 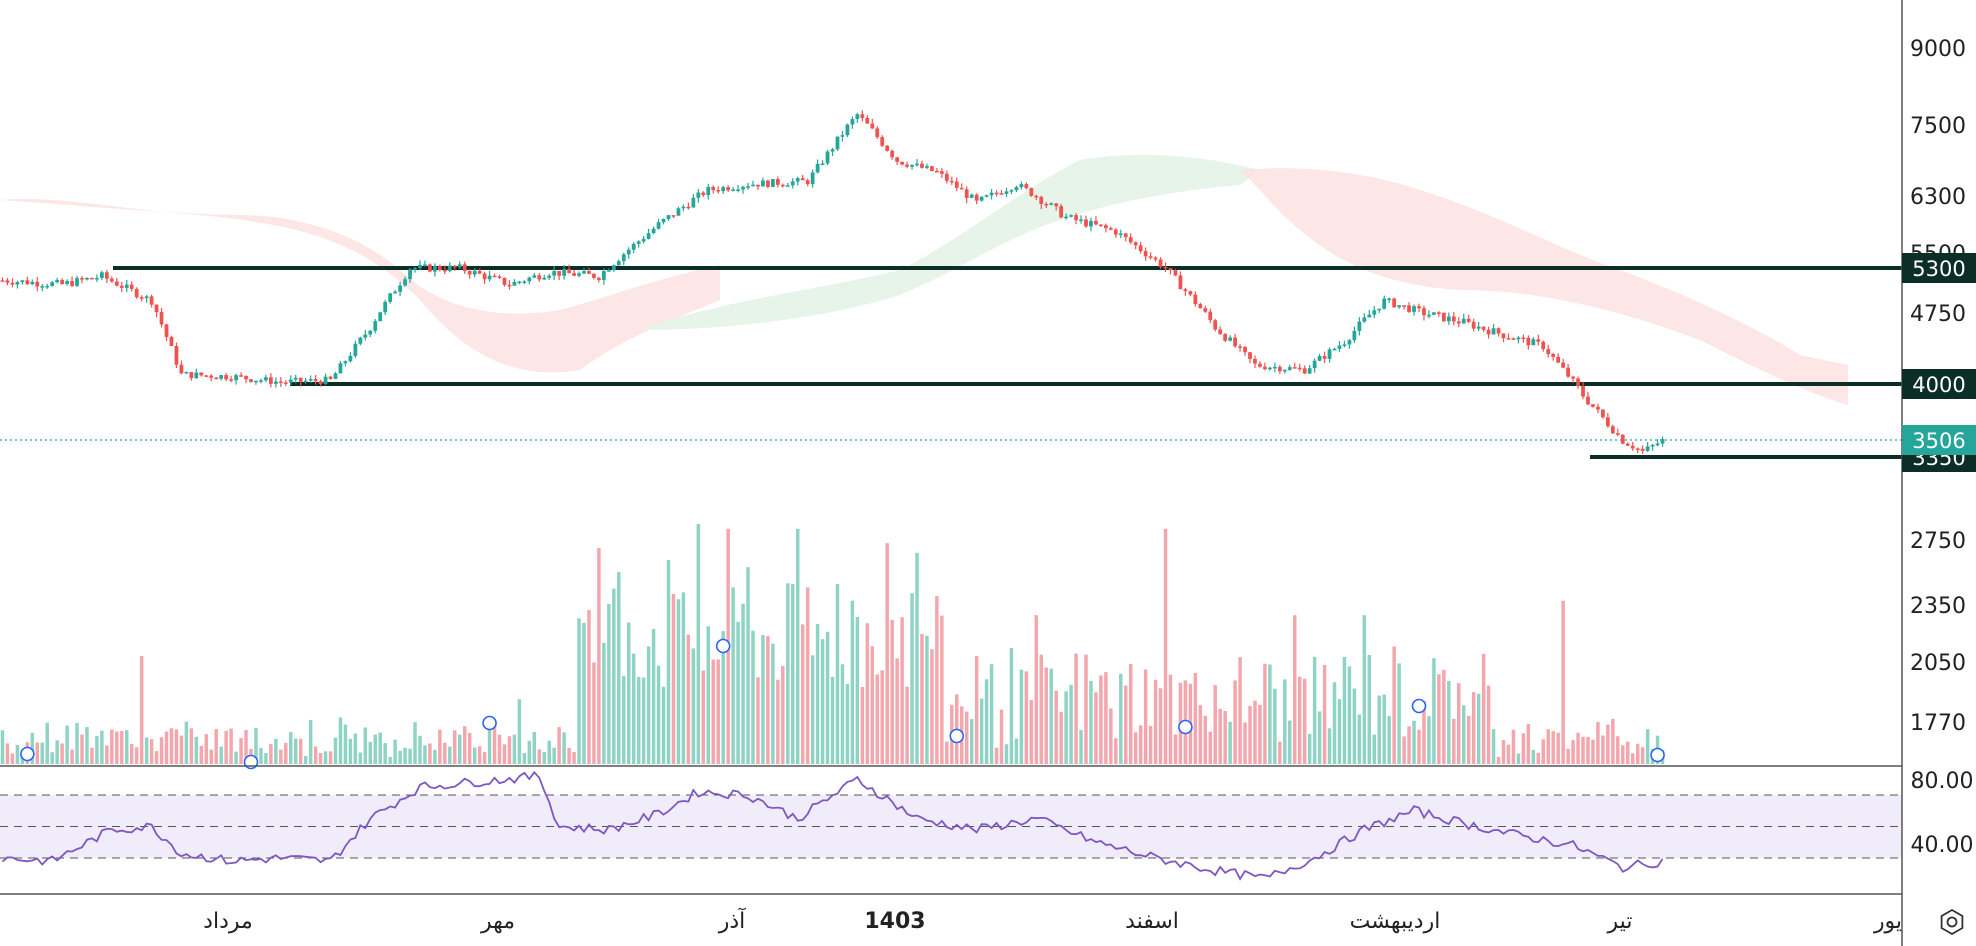 What do you see at coordinates (1395, 921) in the screenshot?
I see `time-label: اردیبهشت` at bounding box center [1395, 921].